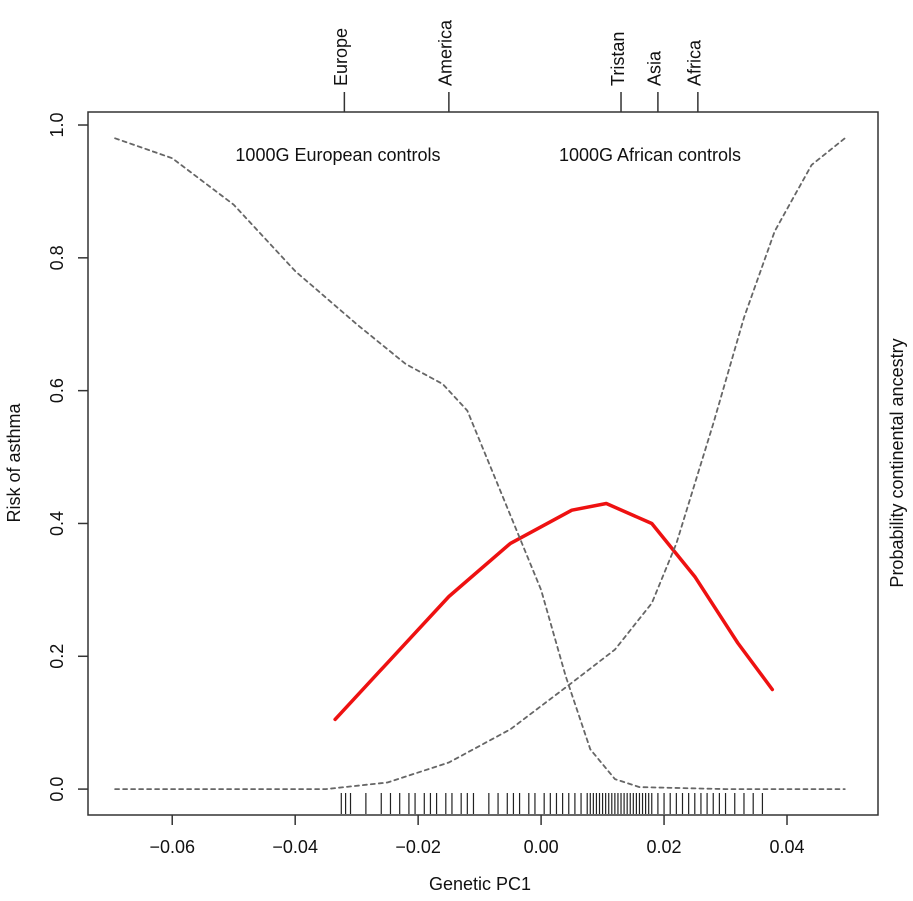 The width and height of the screenshot is (913, 901). I want to click on x-tick-label: −0.02, so click(418, 847).